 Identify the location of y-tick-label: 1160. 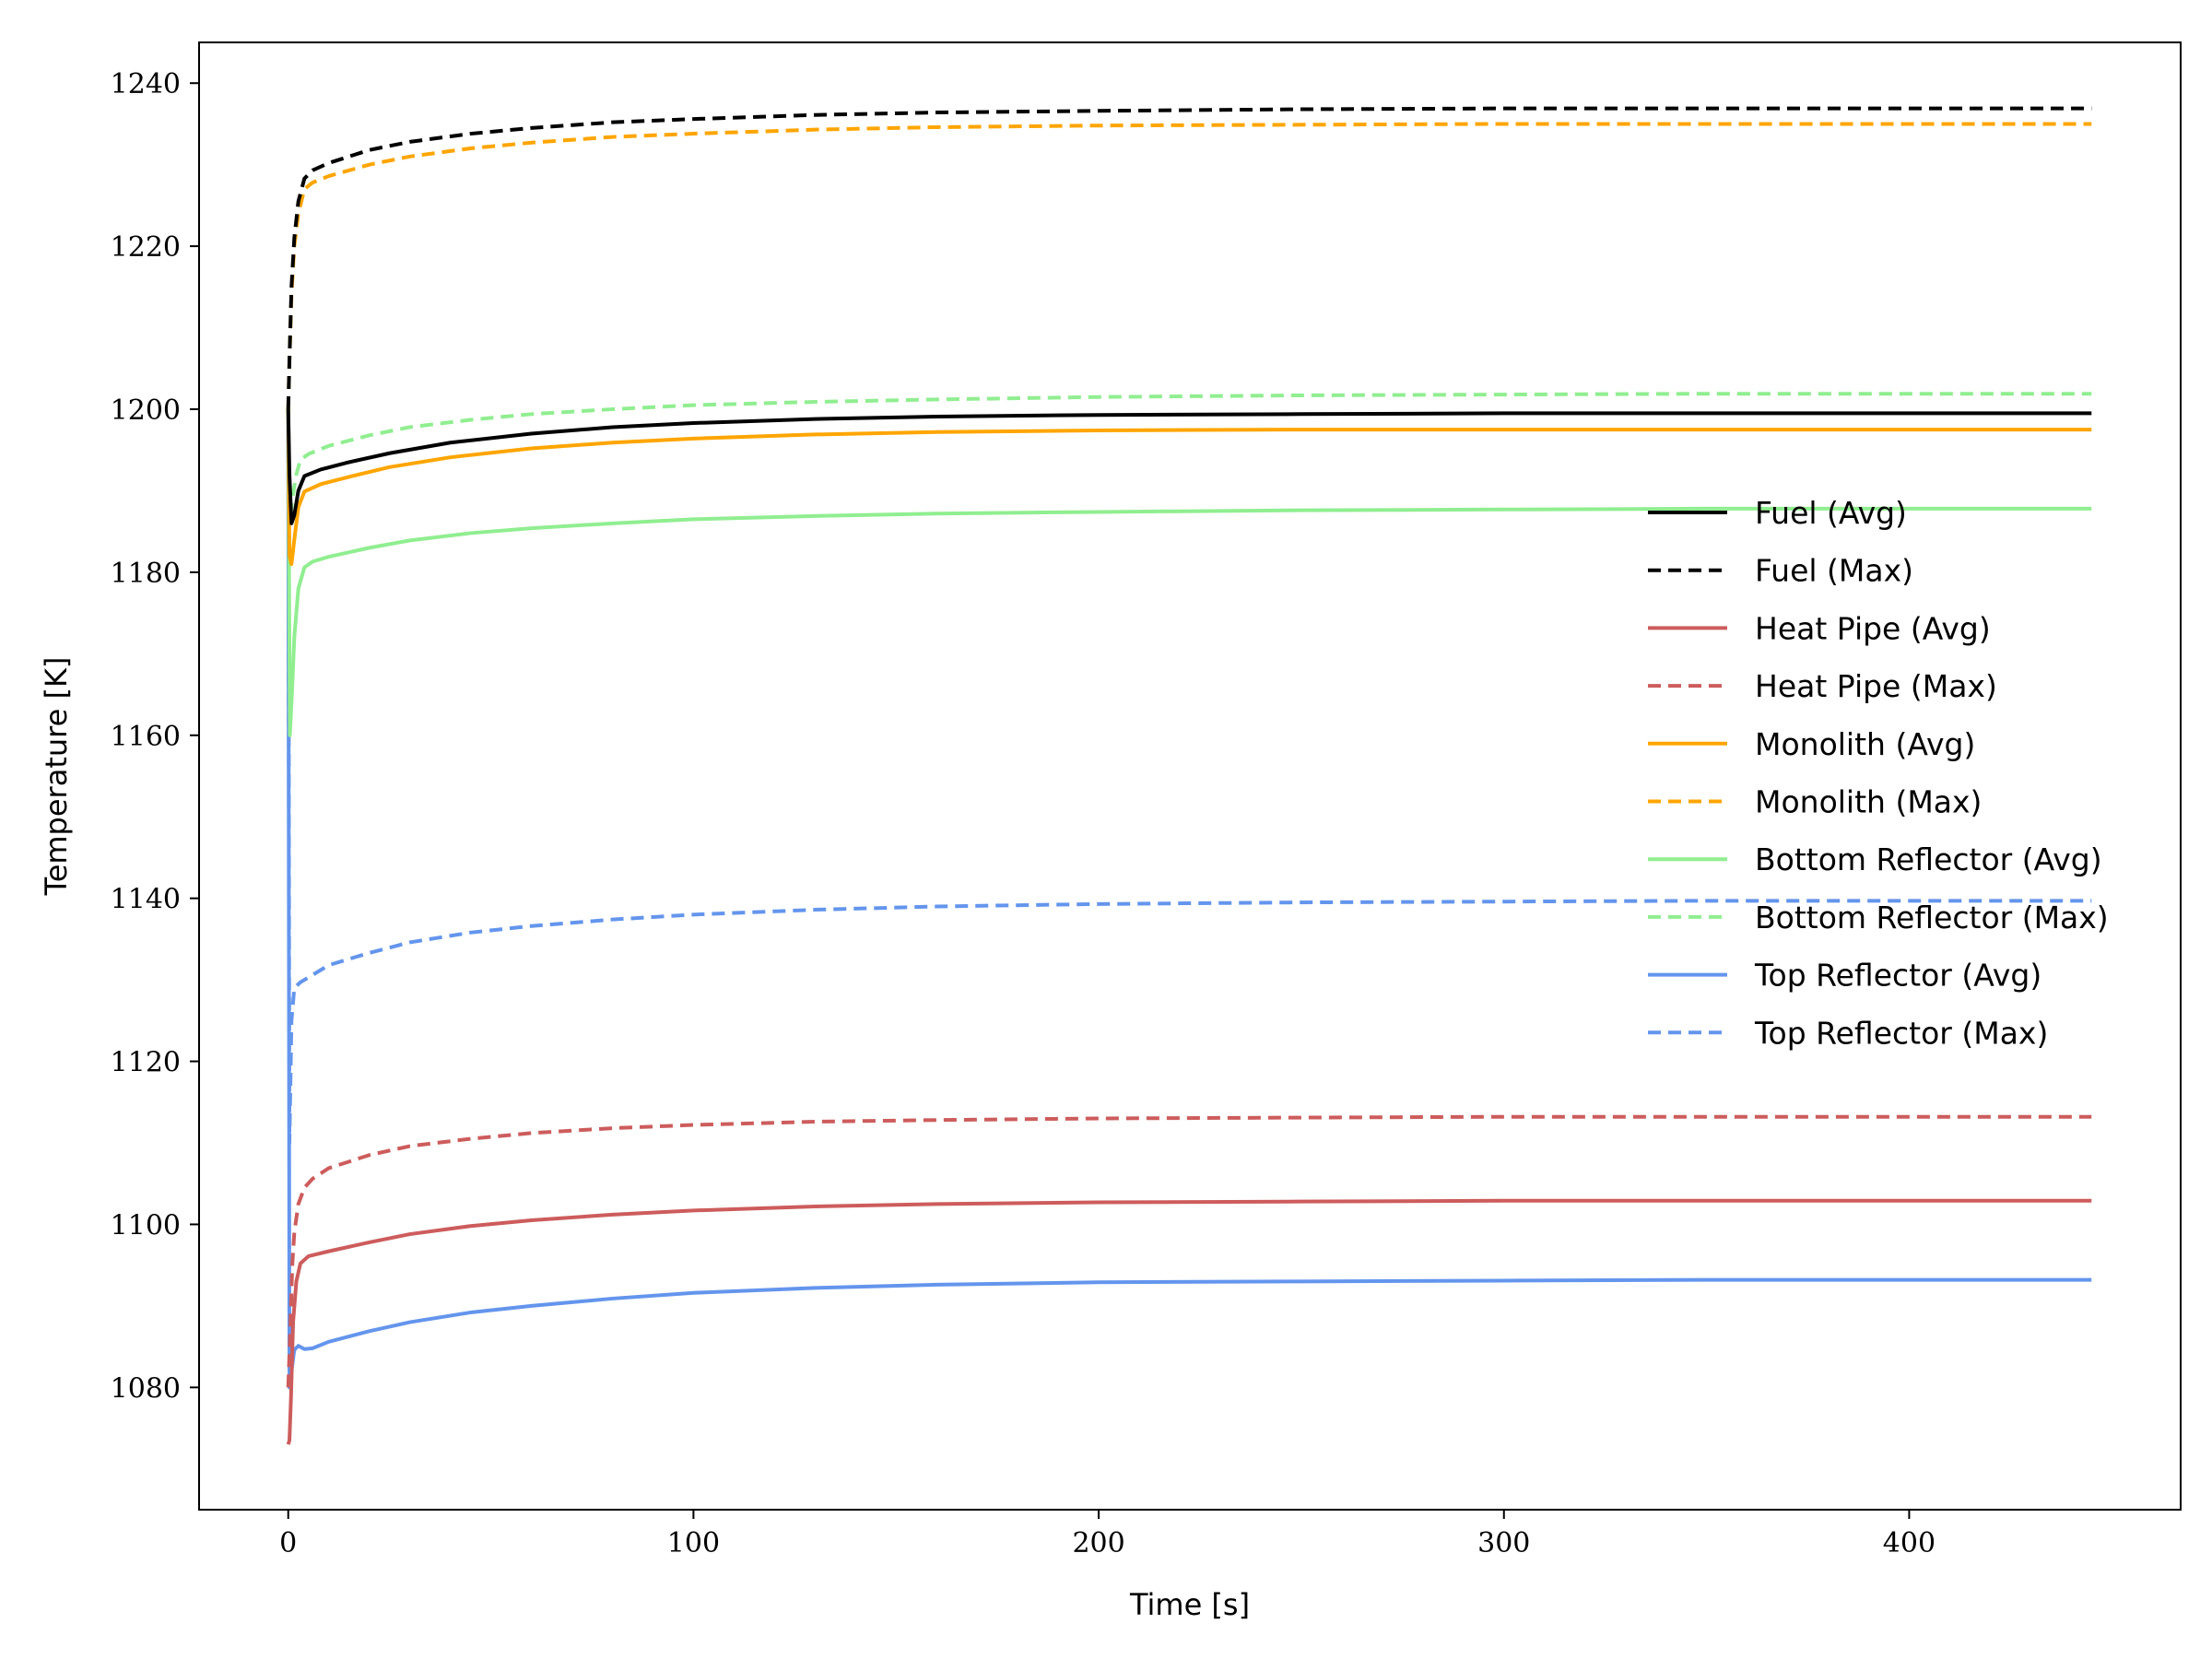
(146, 737).